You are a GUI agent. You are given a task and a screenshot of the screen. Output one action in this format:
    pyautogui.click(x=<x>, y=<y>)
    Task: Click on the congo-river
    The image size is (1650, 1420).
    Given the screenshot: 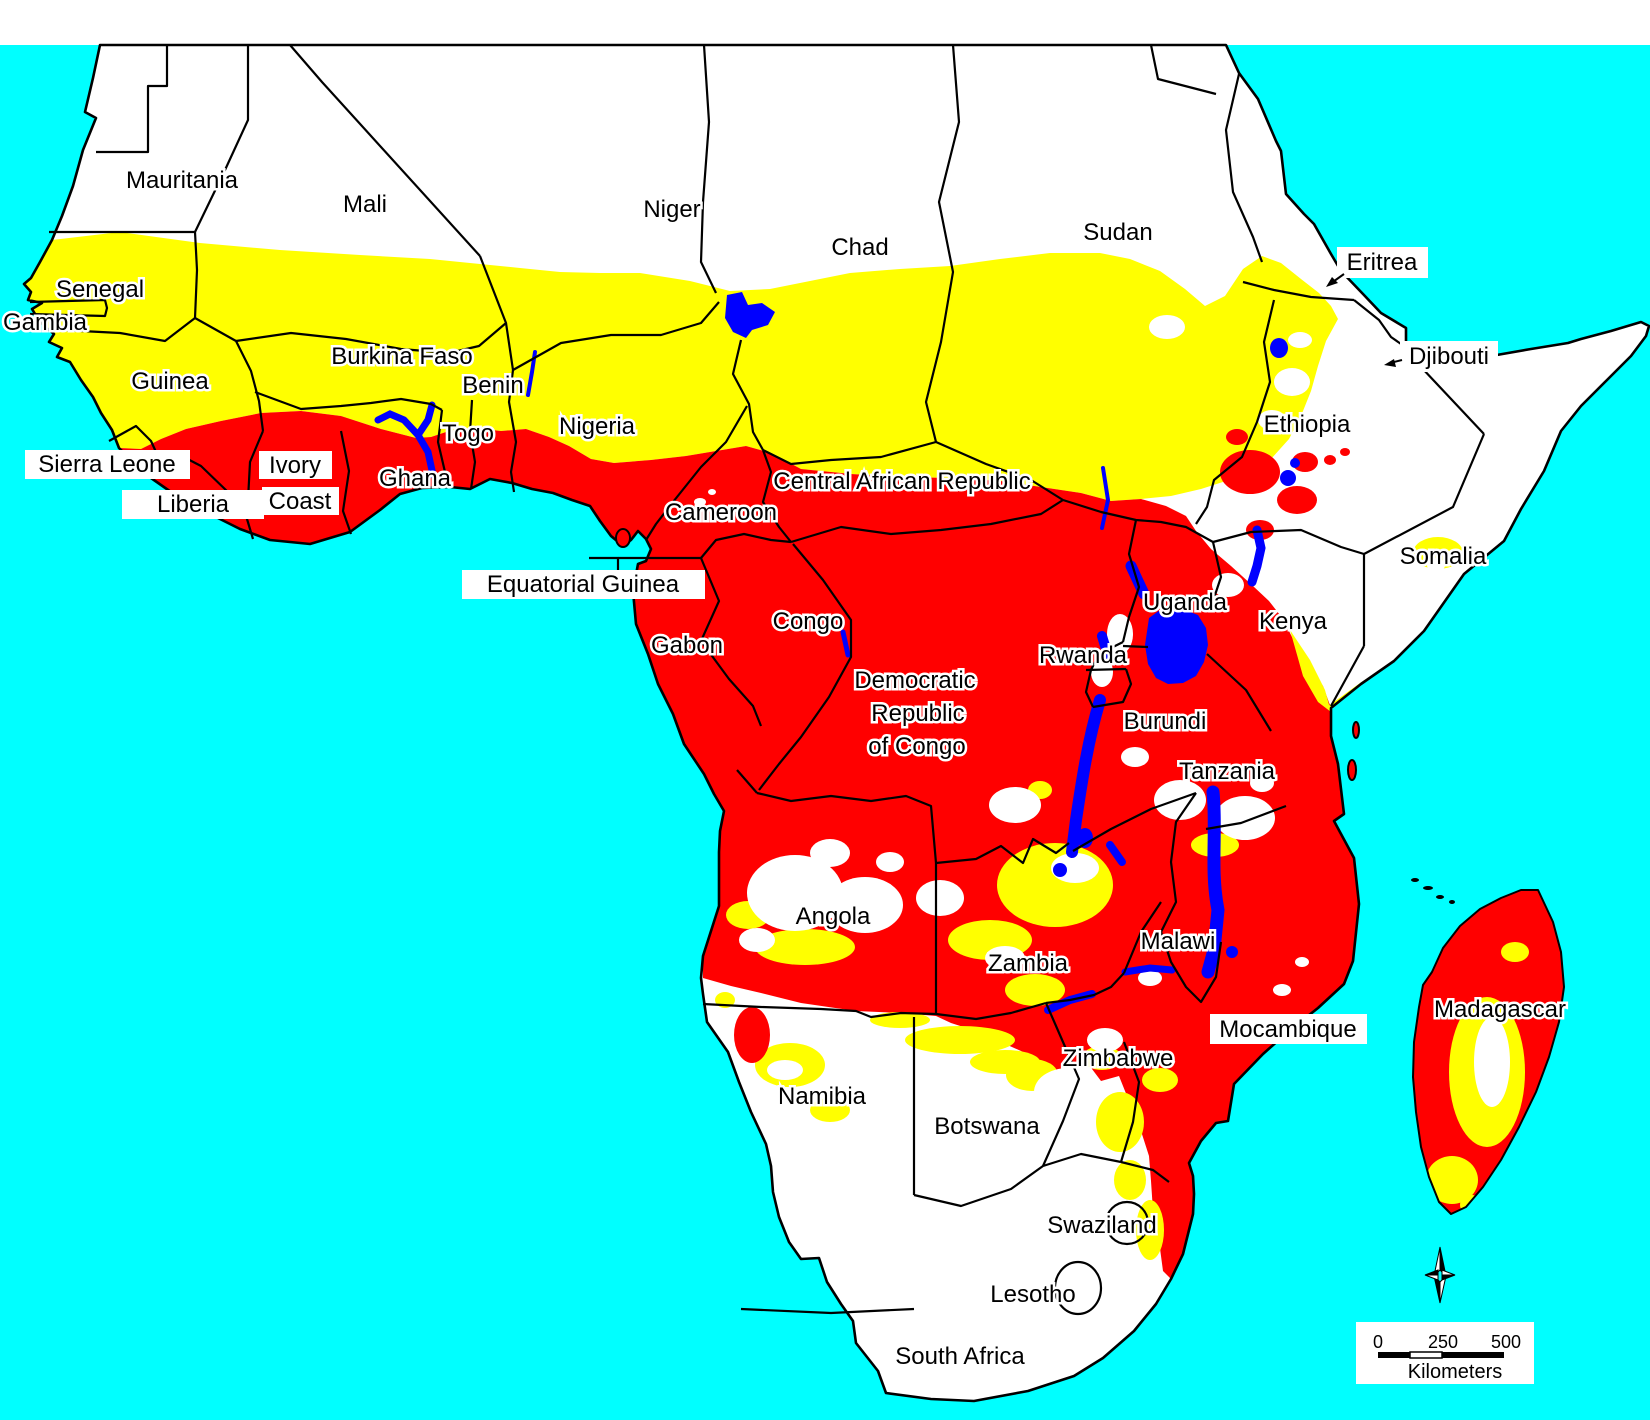 What is the action you would take?
    pyautogui.click(x=845, y=643)
    